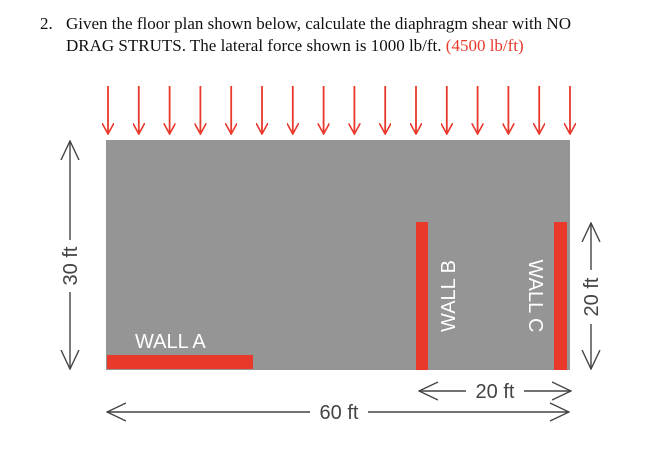  What do you see at coordinates (339, 413) in the screenshot?
I see `dimension-label: 60 ft` at bounding box center [339, 413].